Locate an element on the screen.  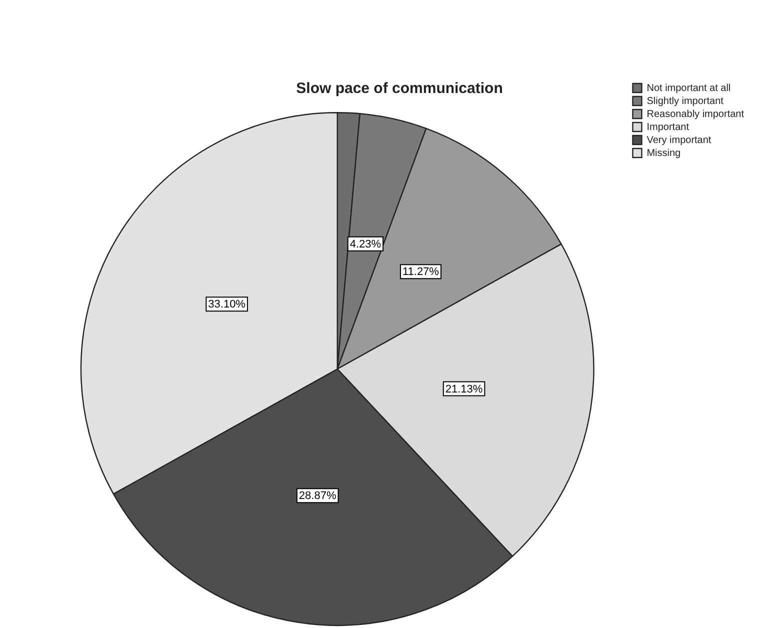
chart-title: Slow pace of communication is located at coordinates (399, 89).